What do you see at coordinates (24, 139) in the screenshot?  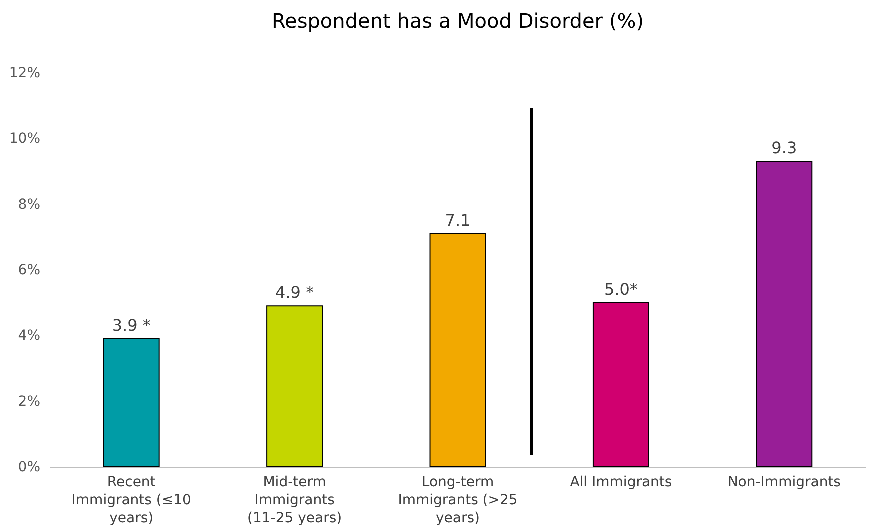 I see `y-tick-label: 10%` at bounding box center [24, 139].